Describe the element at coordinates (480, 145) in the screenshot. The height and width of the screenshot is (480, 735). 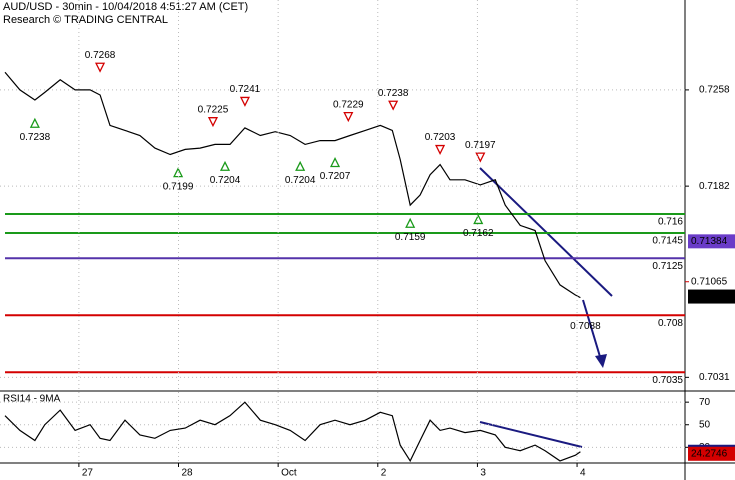
I see `pivot-label: 0.7197` at that location.